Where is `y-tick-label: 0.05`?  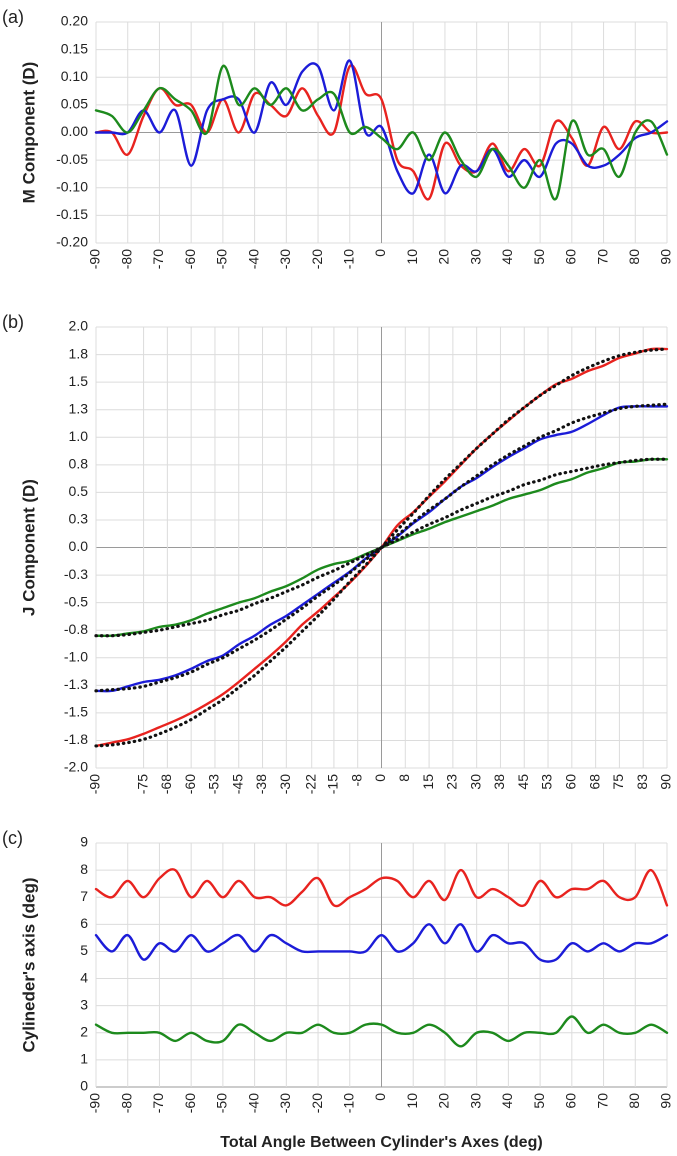
y-tick-label: 0.05 is located at coordinates (74, 104).